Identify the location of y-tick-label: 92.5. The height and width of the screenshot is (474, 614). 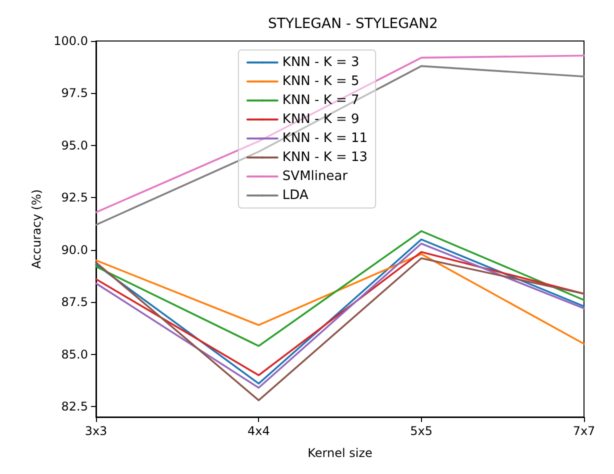
(74, 197).